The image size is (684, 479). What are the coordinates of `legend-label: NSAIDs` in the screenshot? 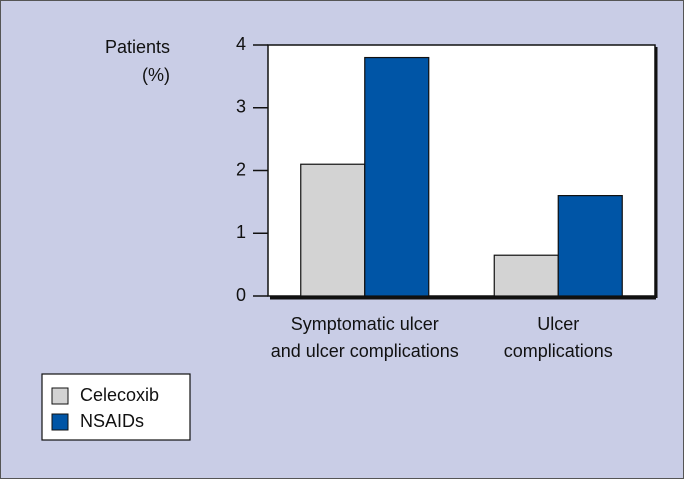 It's located at (112, 421).